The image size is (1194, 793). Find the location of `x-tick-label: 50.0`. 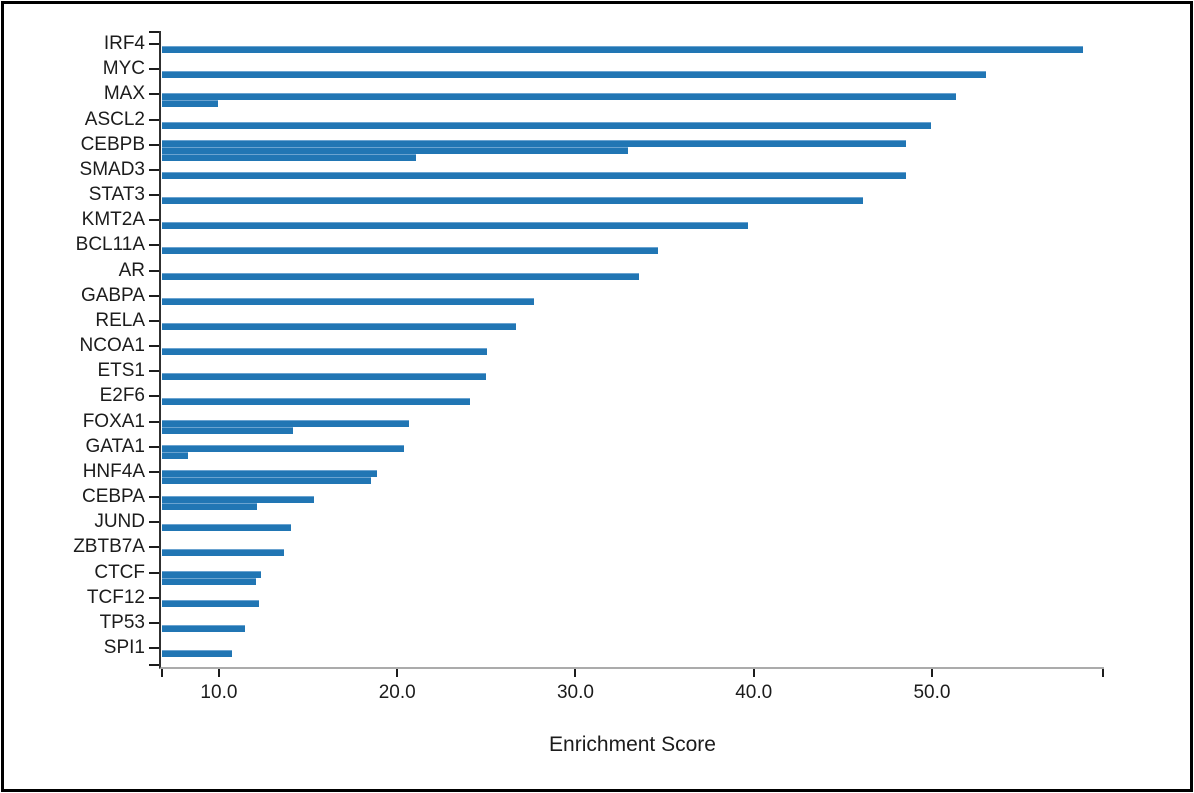

x-tick-label: 50.0 is located at coordinates (932, 692).